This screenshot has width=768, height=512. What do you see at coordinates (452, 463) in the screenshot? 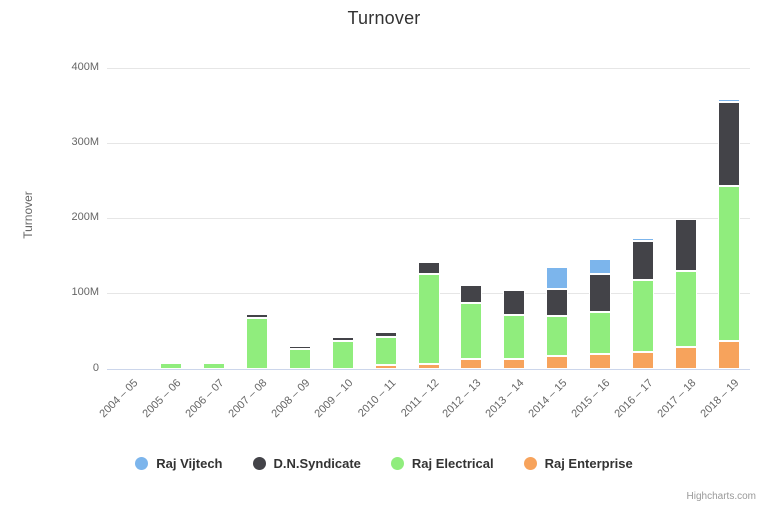
I see `legend-item-label: Raj Electrical` at bounding box center [452, 463].